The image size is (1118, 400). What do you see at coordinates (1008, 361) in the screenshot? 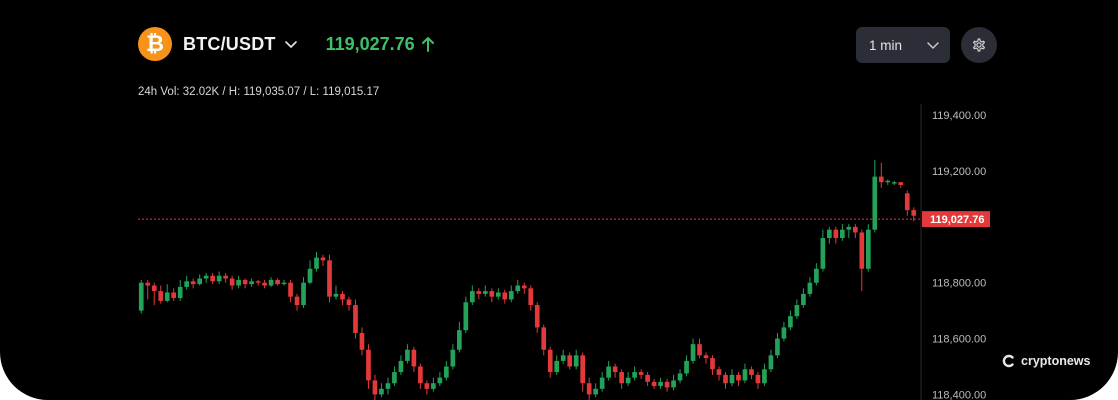
I see `cryptonews-logo-icon` at bounding box center [1008, 361].